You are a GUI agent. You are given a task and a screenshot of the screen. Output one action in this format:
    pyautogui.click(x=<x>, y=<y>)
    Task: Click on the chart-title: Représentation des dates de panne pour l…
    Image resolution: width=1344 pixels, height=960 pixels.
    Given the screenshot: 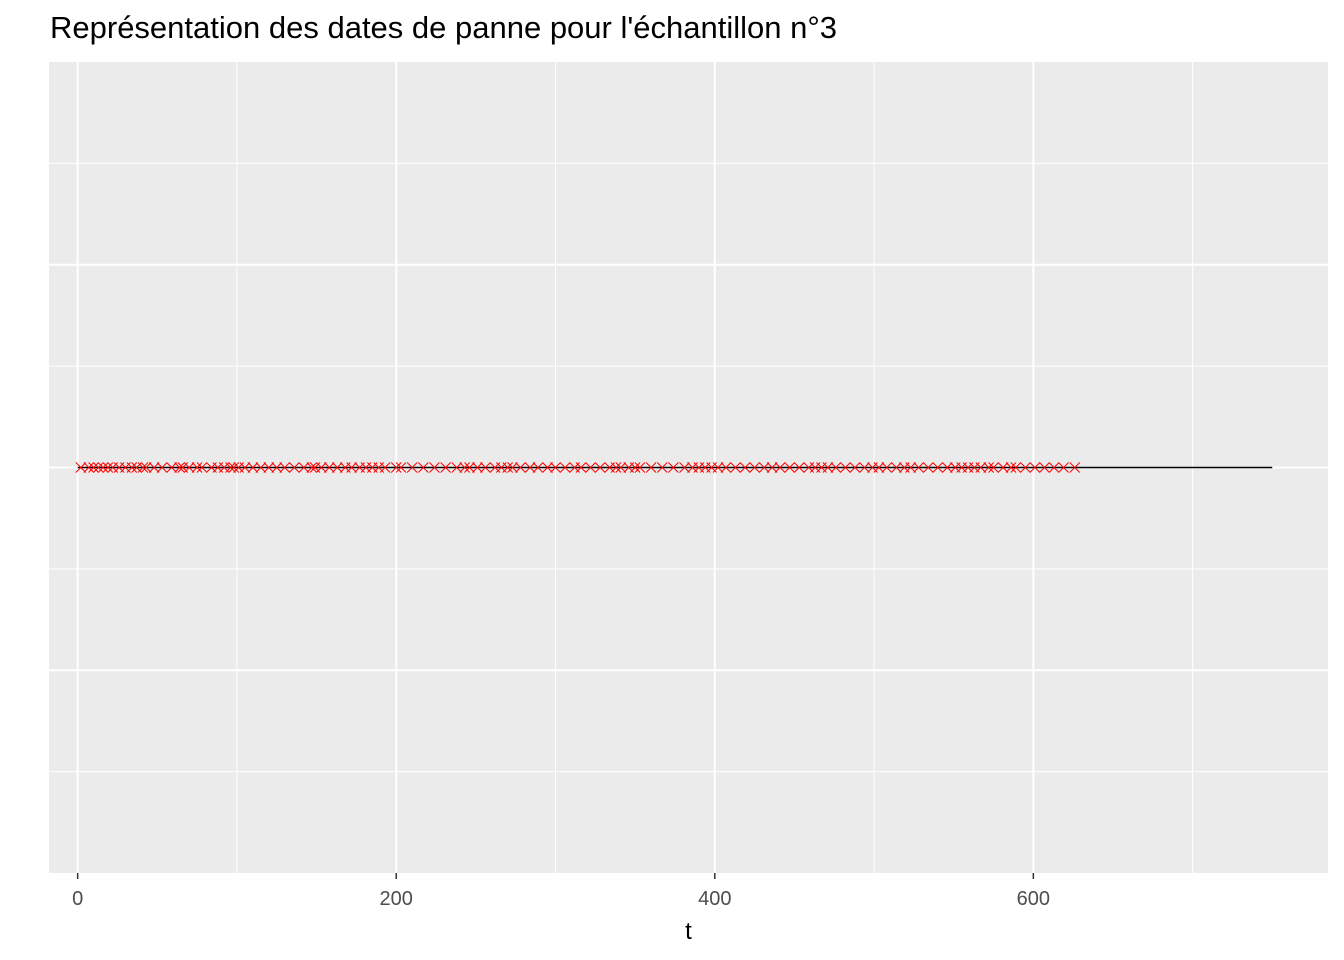 What is the action you would take?
    pyautogui.click(x=443, y=27)
    